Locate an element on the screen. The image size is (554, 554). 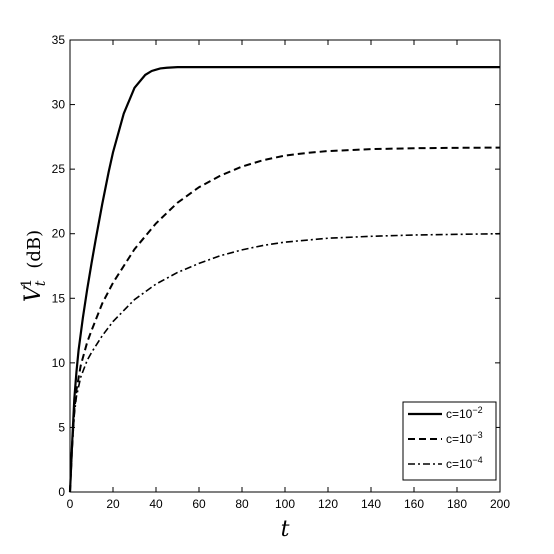
y-tick-label: 15 is located at coordinates (59, 298).